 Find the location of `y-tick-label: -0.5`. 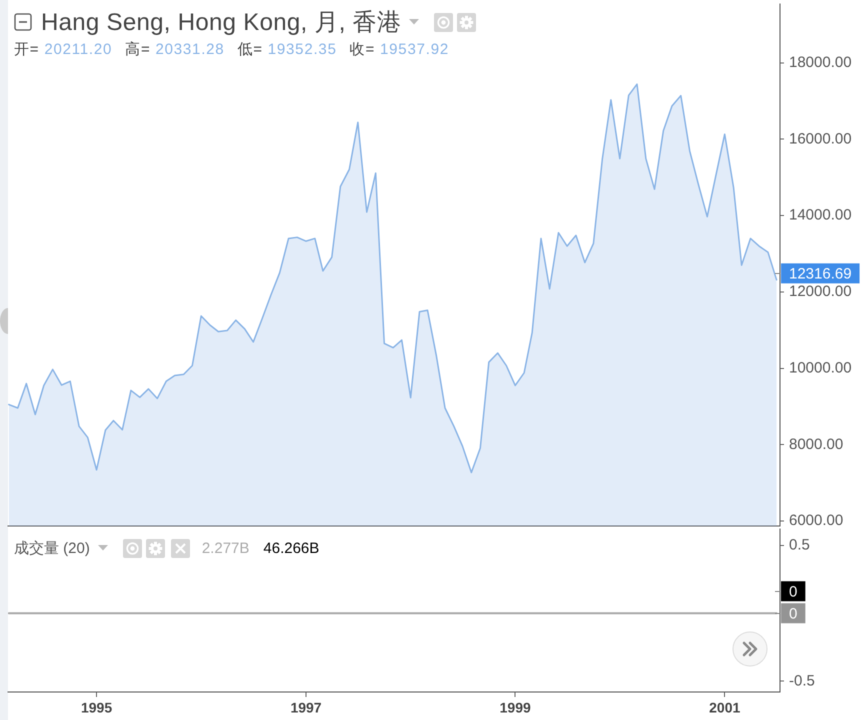

y-tick-label: -0.5 is located at coordinates (802, 681).